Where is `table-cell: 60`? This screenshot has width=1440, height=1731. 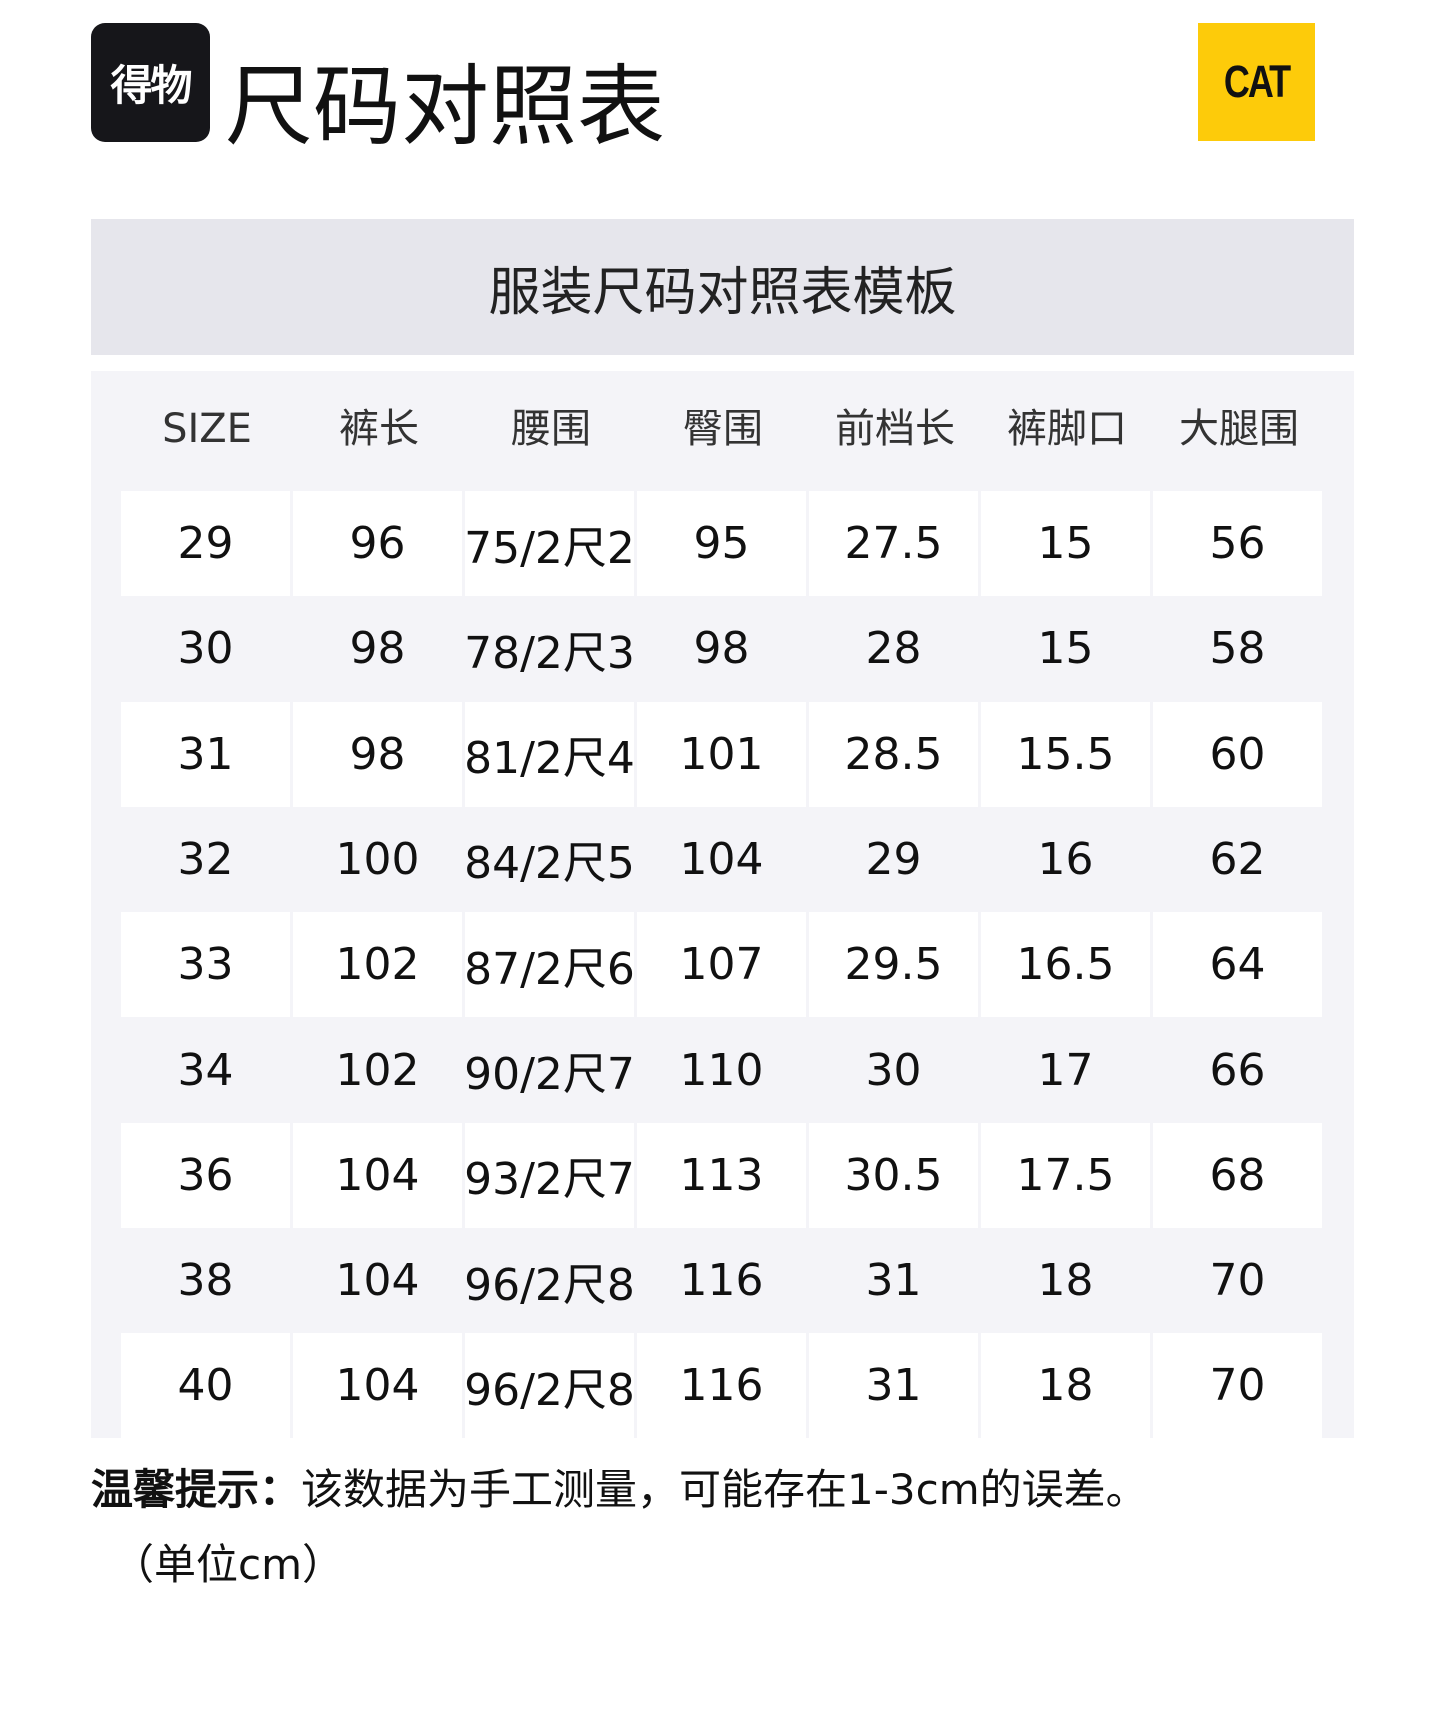
table-cell: 60 is located at coordinates (1237, 754).